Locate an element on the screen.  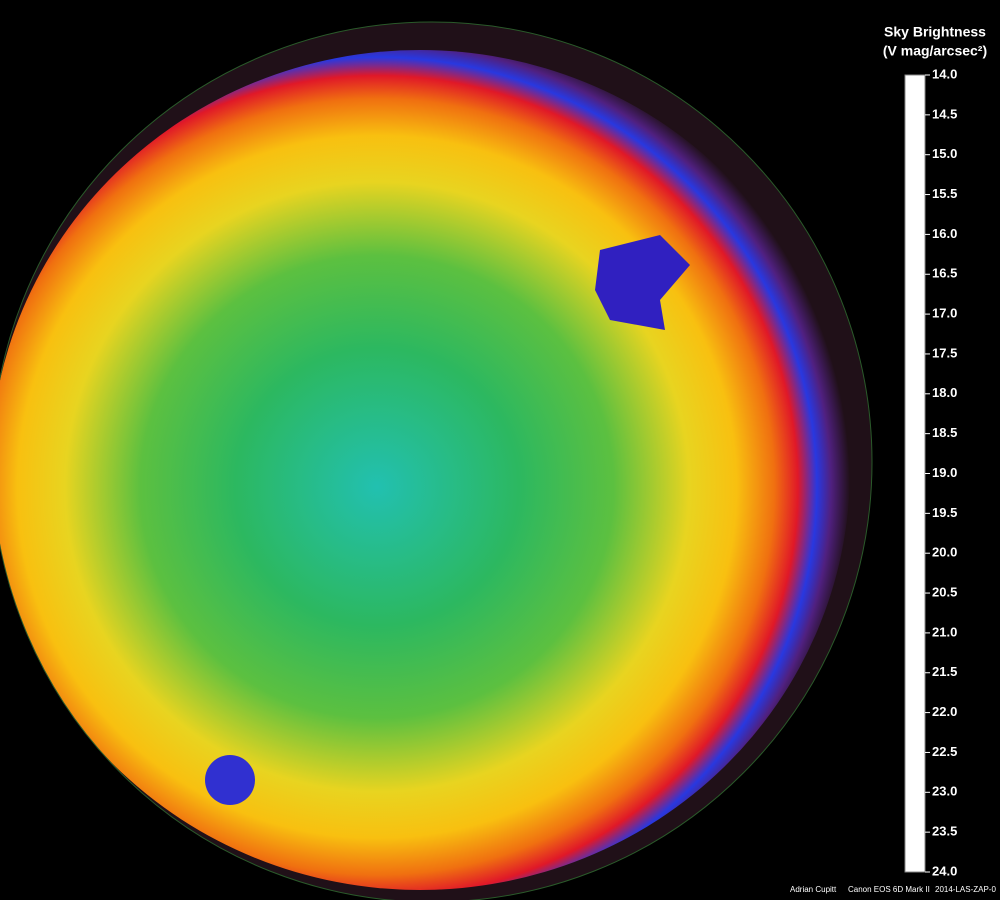
tick-label: 23.0 is located at coordinates (944, 791).